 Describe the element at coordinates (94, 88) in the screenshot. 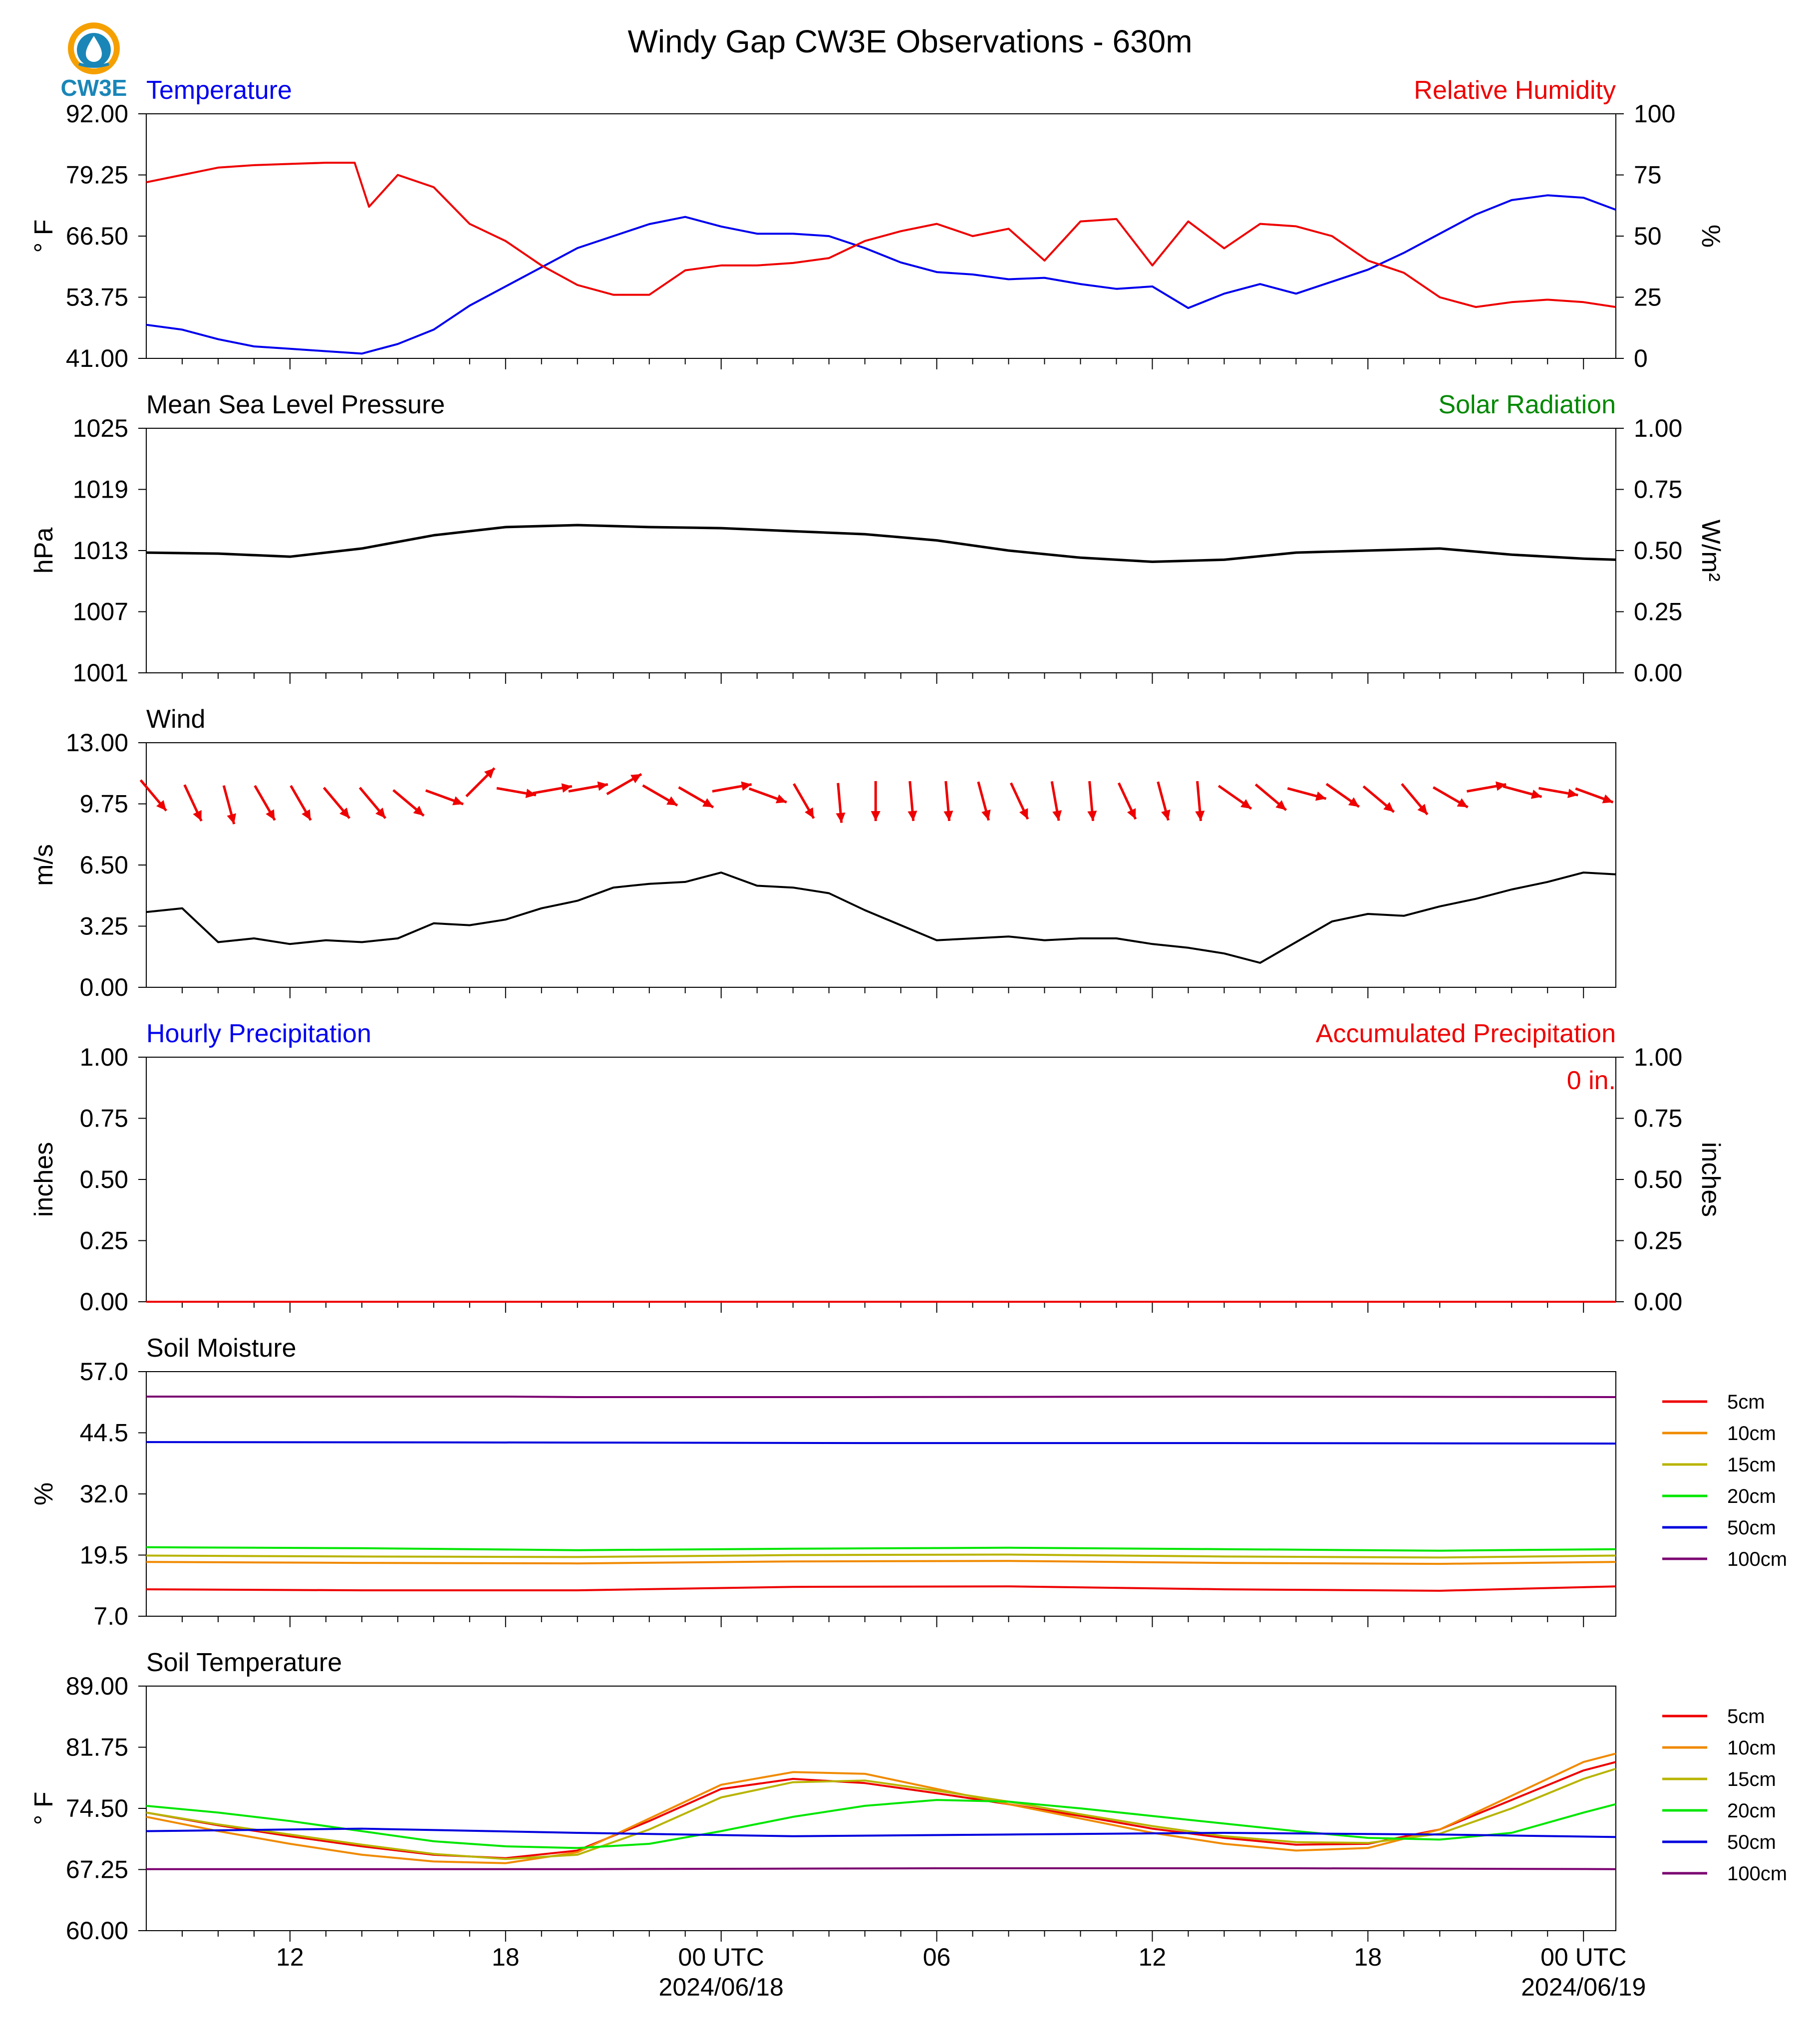

I see `logo-label: CW3E` at that location.